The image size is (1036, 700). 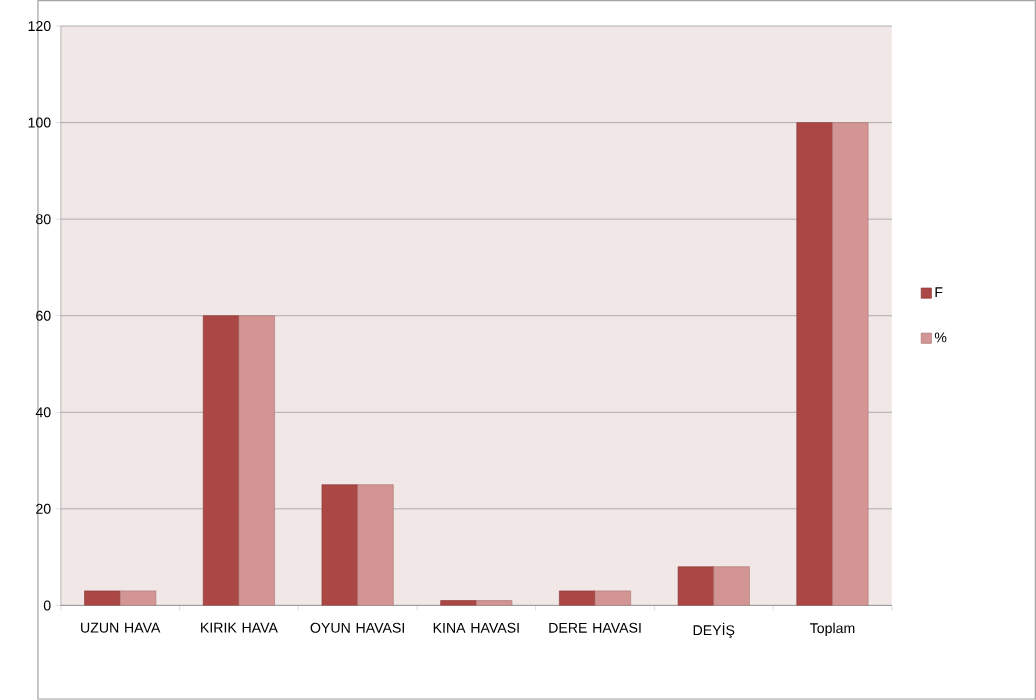 I want to click on y-tick-label: 40, so click(x=43, y=412).